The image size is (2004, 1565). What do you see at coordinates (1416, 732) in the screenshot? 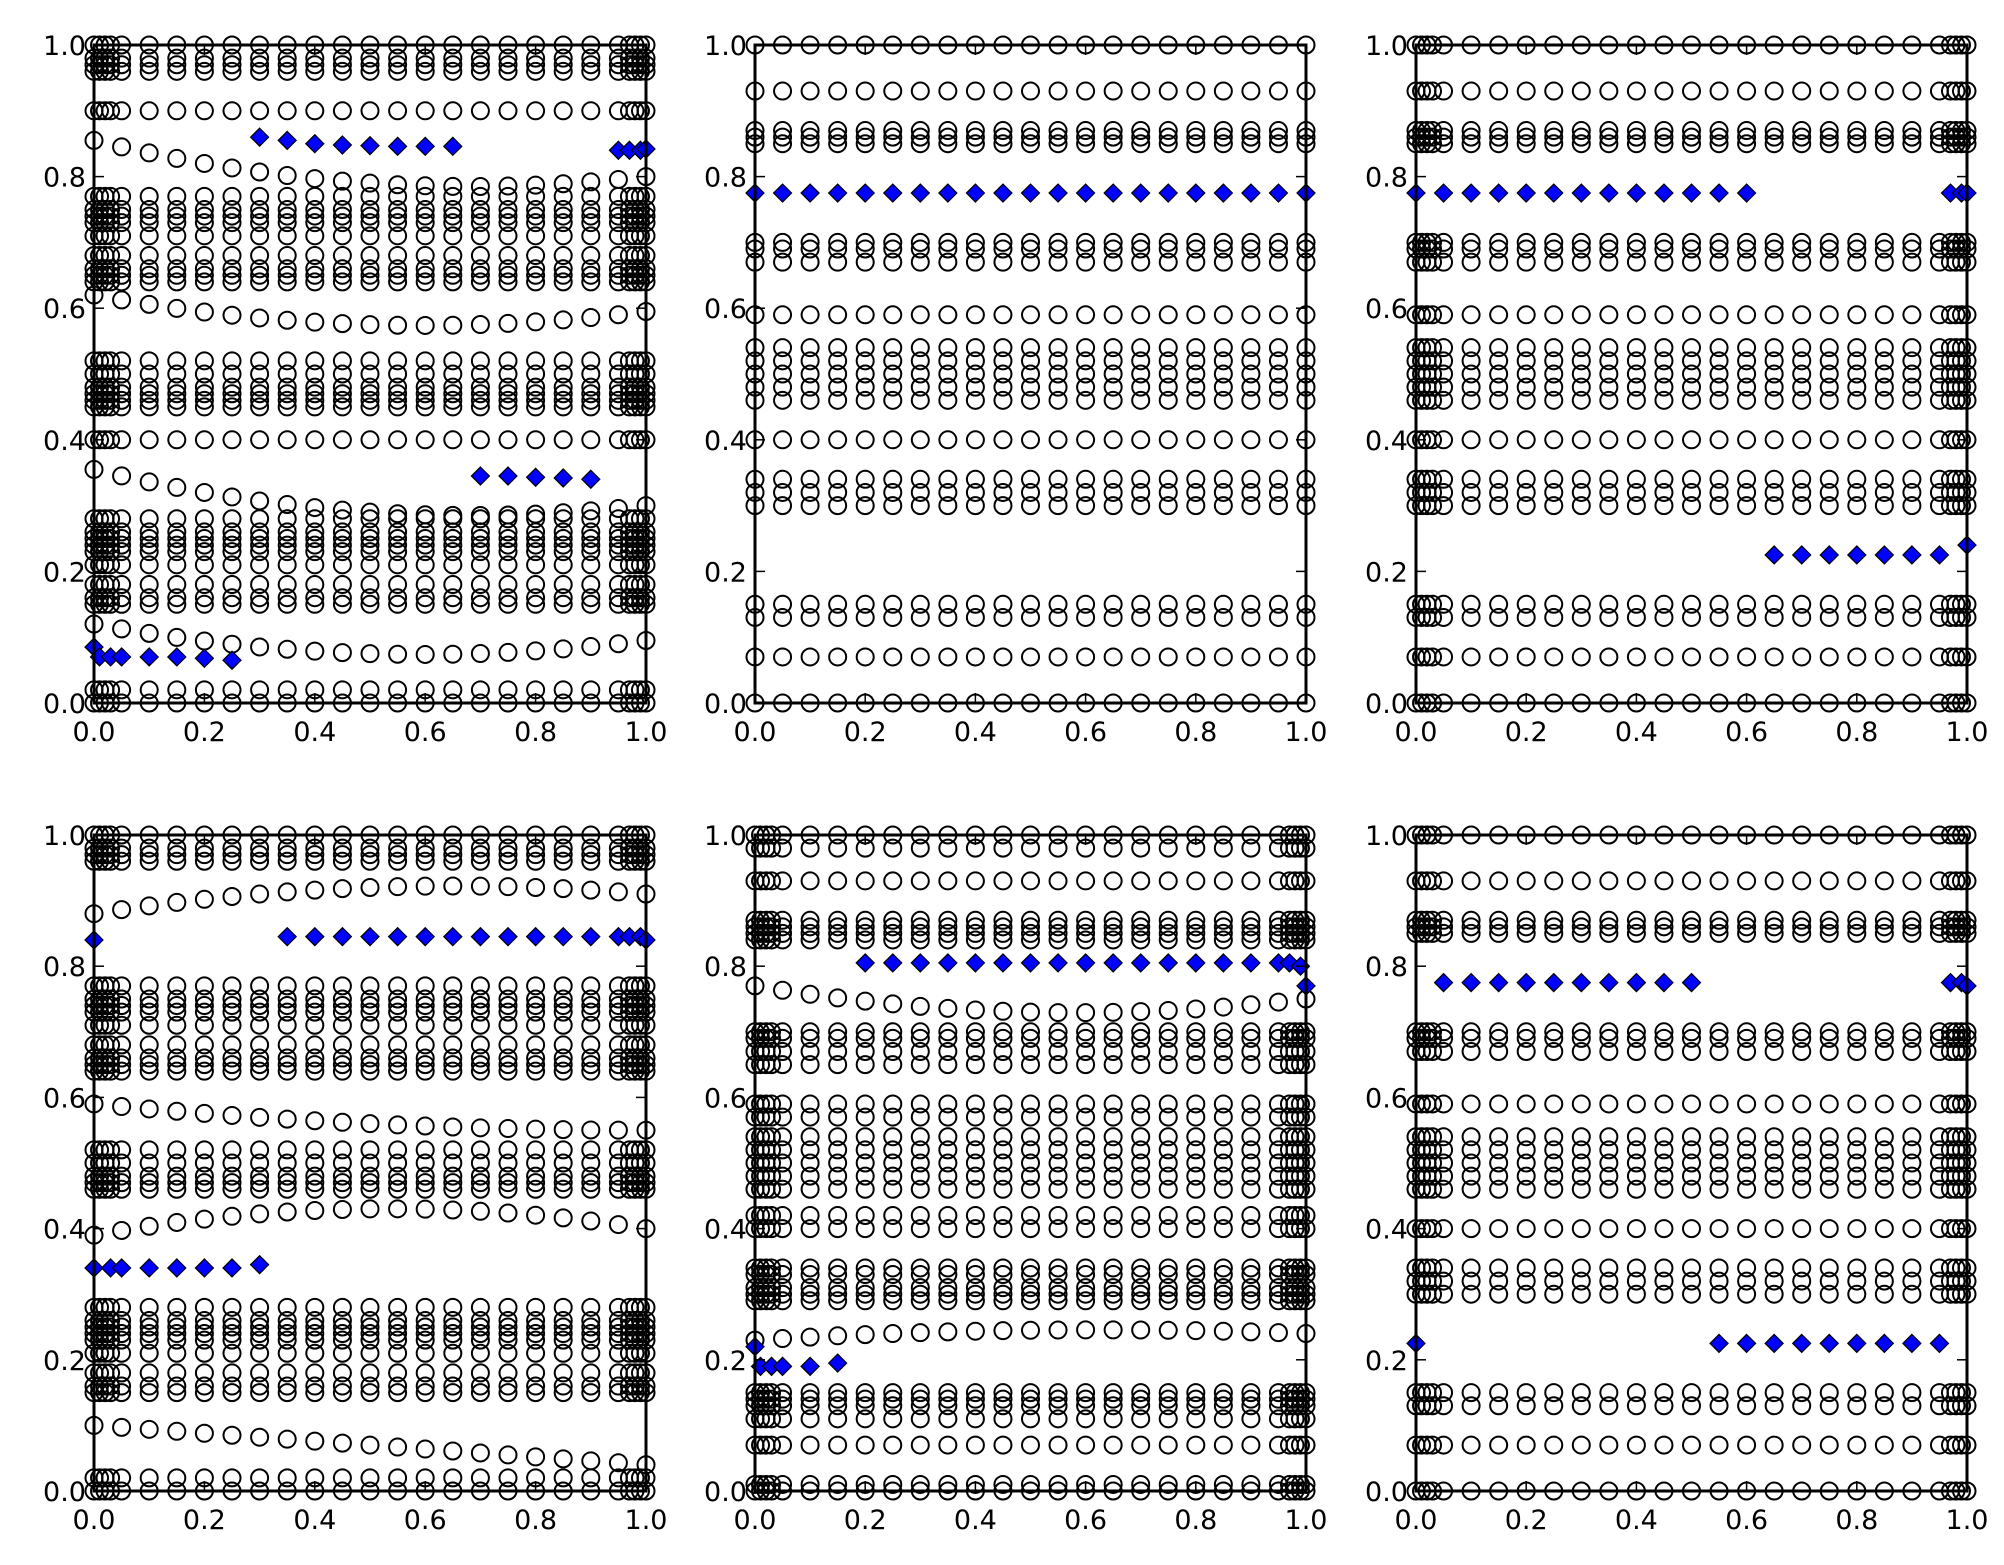
I see `x-tick-label: 0.0` at bounding box center [1416, 732].